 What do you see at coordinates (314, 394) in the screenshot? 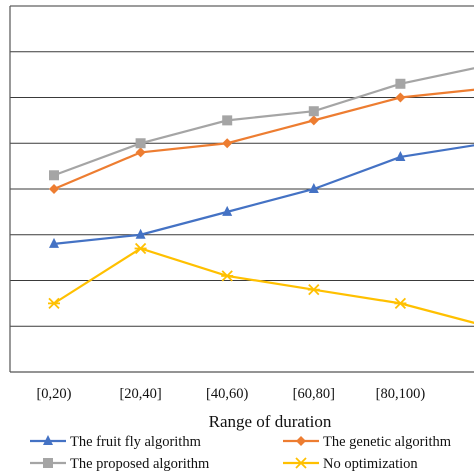
I see `x-tick-label: [60,80]` at bounding box center [314, 394].